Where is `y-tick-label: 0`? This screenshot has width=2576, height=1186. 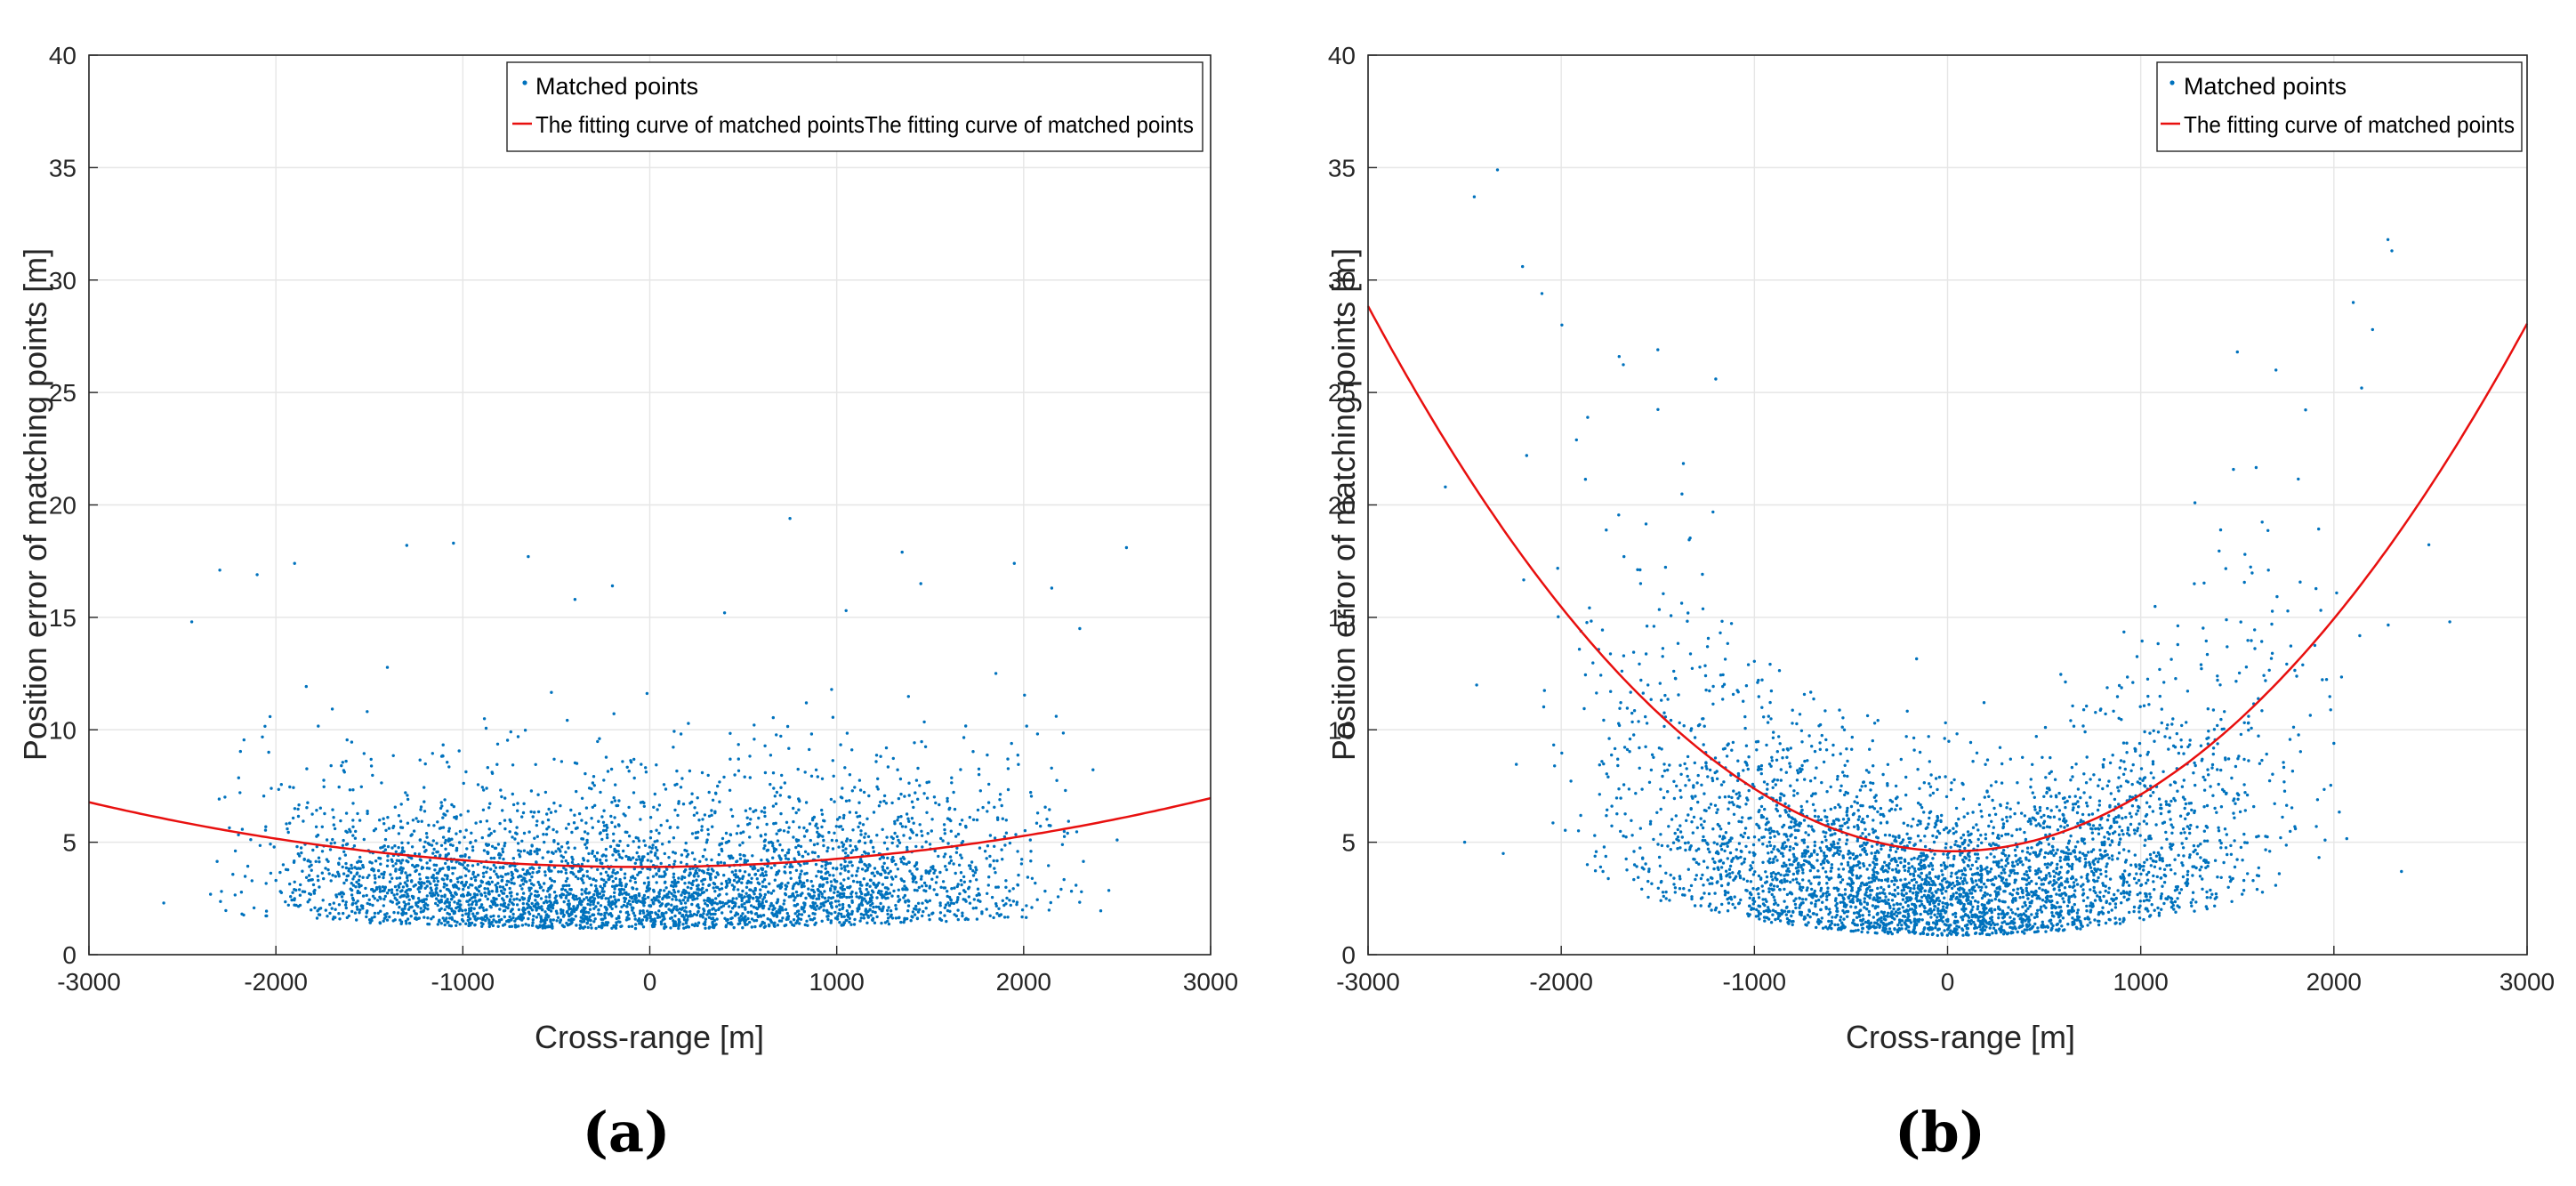
y-tick-label: 0 is located at coordinates (69, 955).